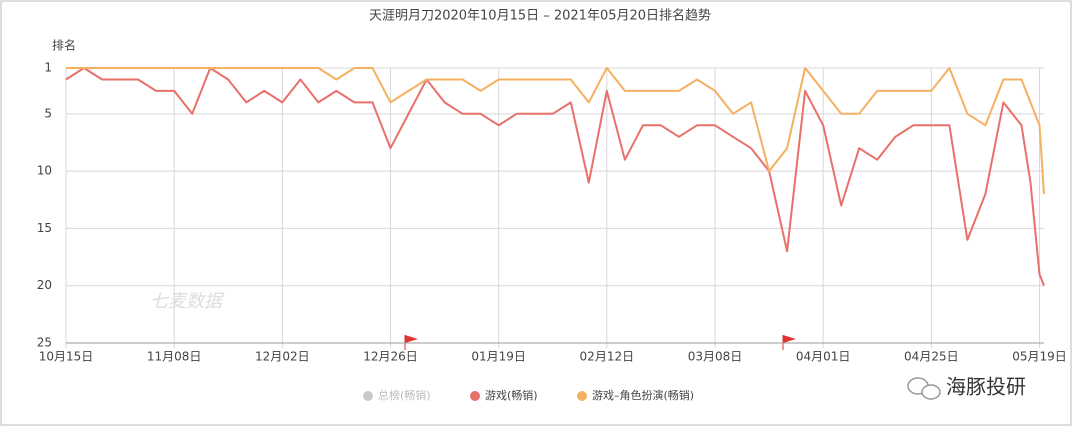  Describe the element at coordinates (498, 357) in the screenshot. I see `x-tick-label: 01月19日` at that location.